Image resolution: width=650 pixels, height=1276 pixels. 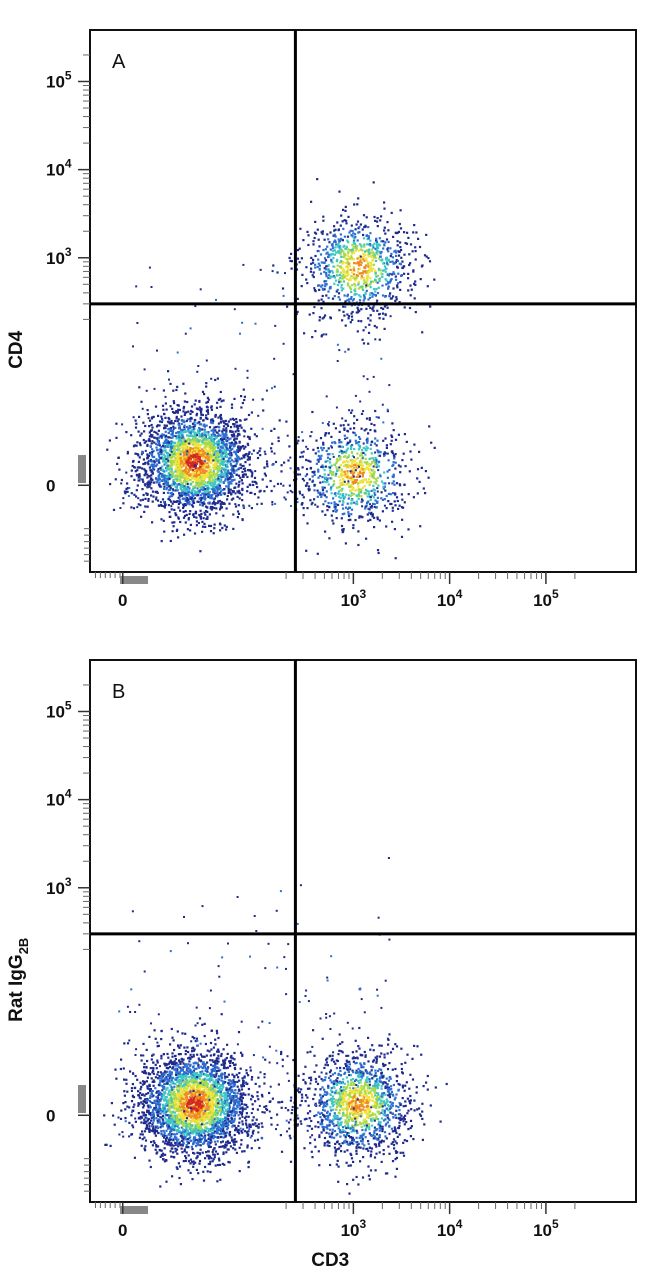 What do you see at coordinates (16, 349) in the screenshot?
I see `y-axis-label: CD4` at bounding box center [16, 349].